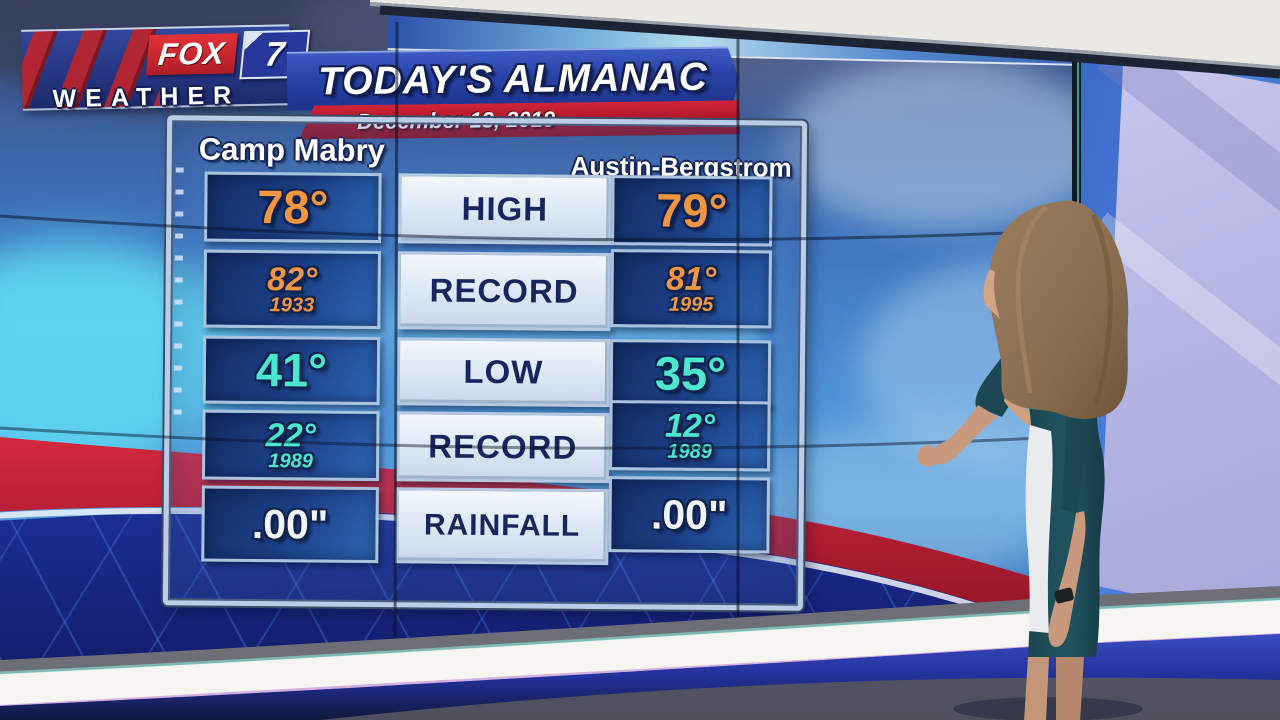 This screenshot has height=720, width=1280. Describe the element at coordinates (1189, 341) in the screenshot. I see `lavender-wall-panel` at that location.